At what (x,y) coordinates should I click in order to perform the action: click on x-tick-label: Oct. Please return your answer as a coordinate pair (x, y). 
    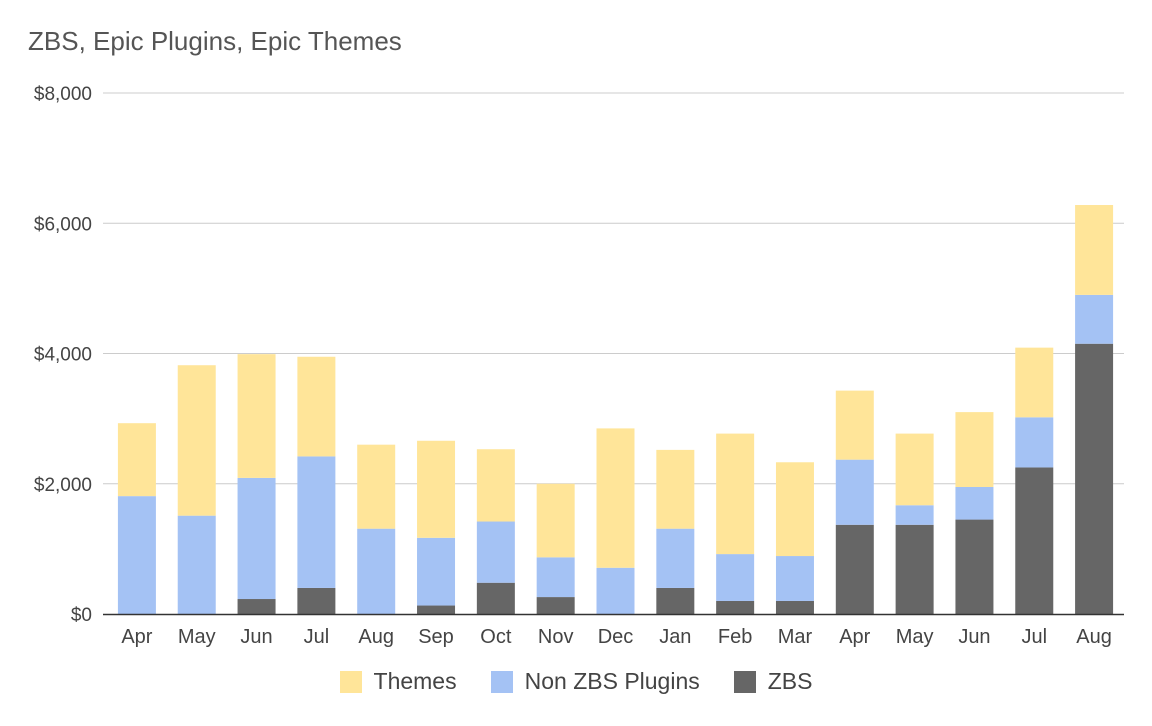
    Looking at the image, I should click on (496, 637).